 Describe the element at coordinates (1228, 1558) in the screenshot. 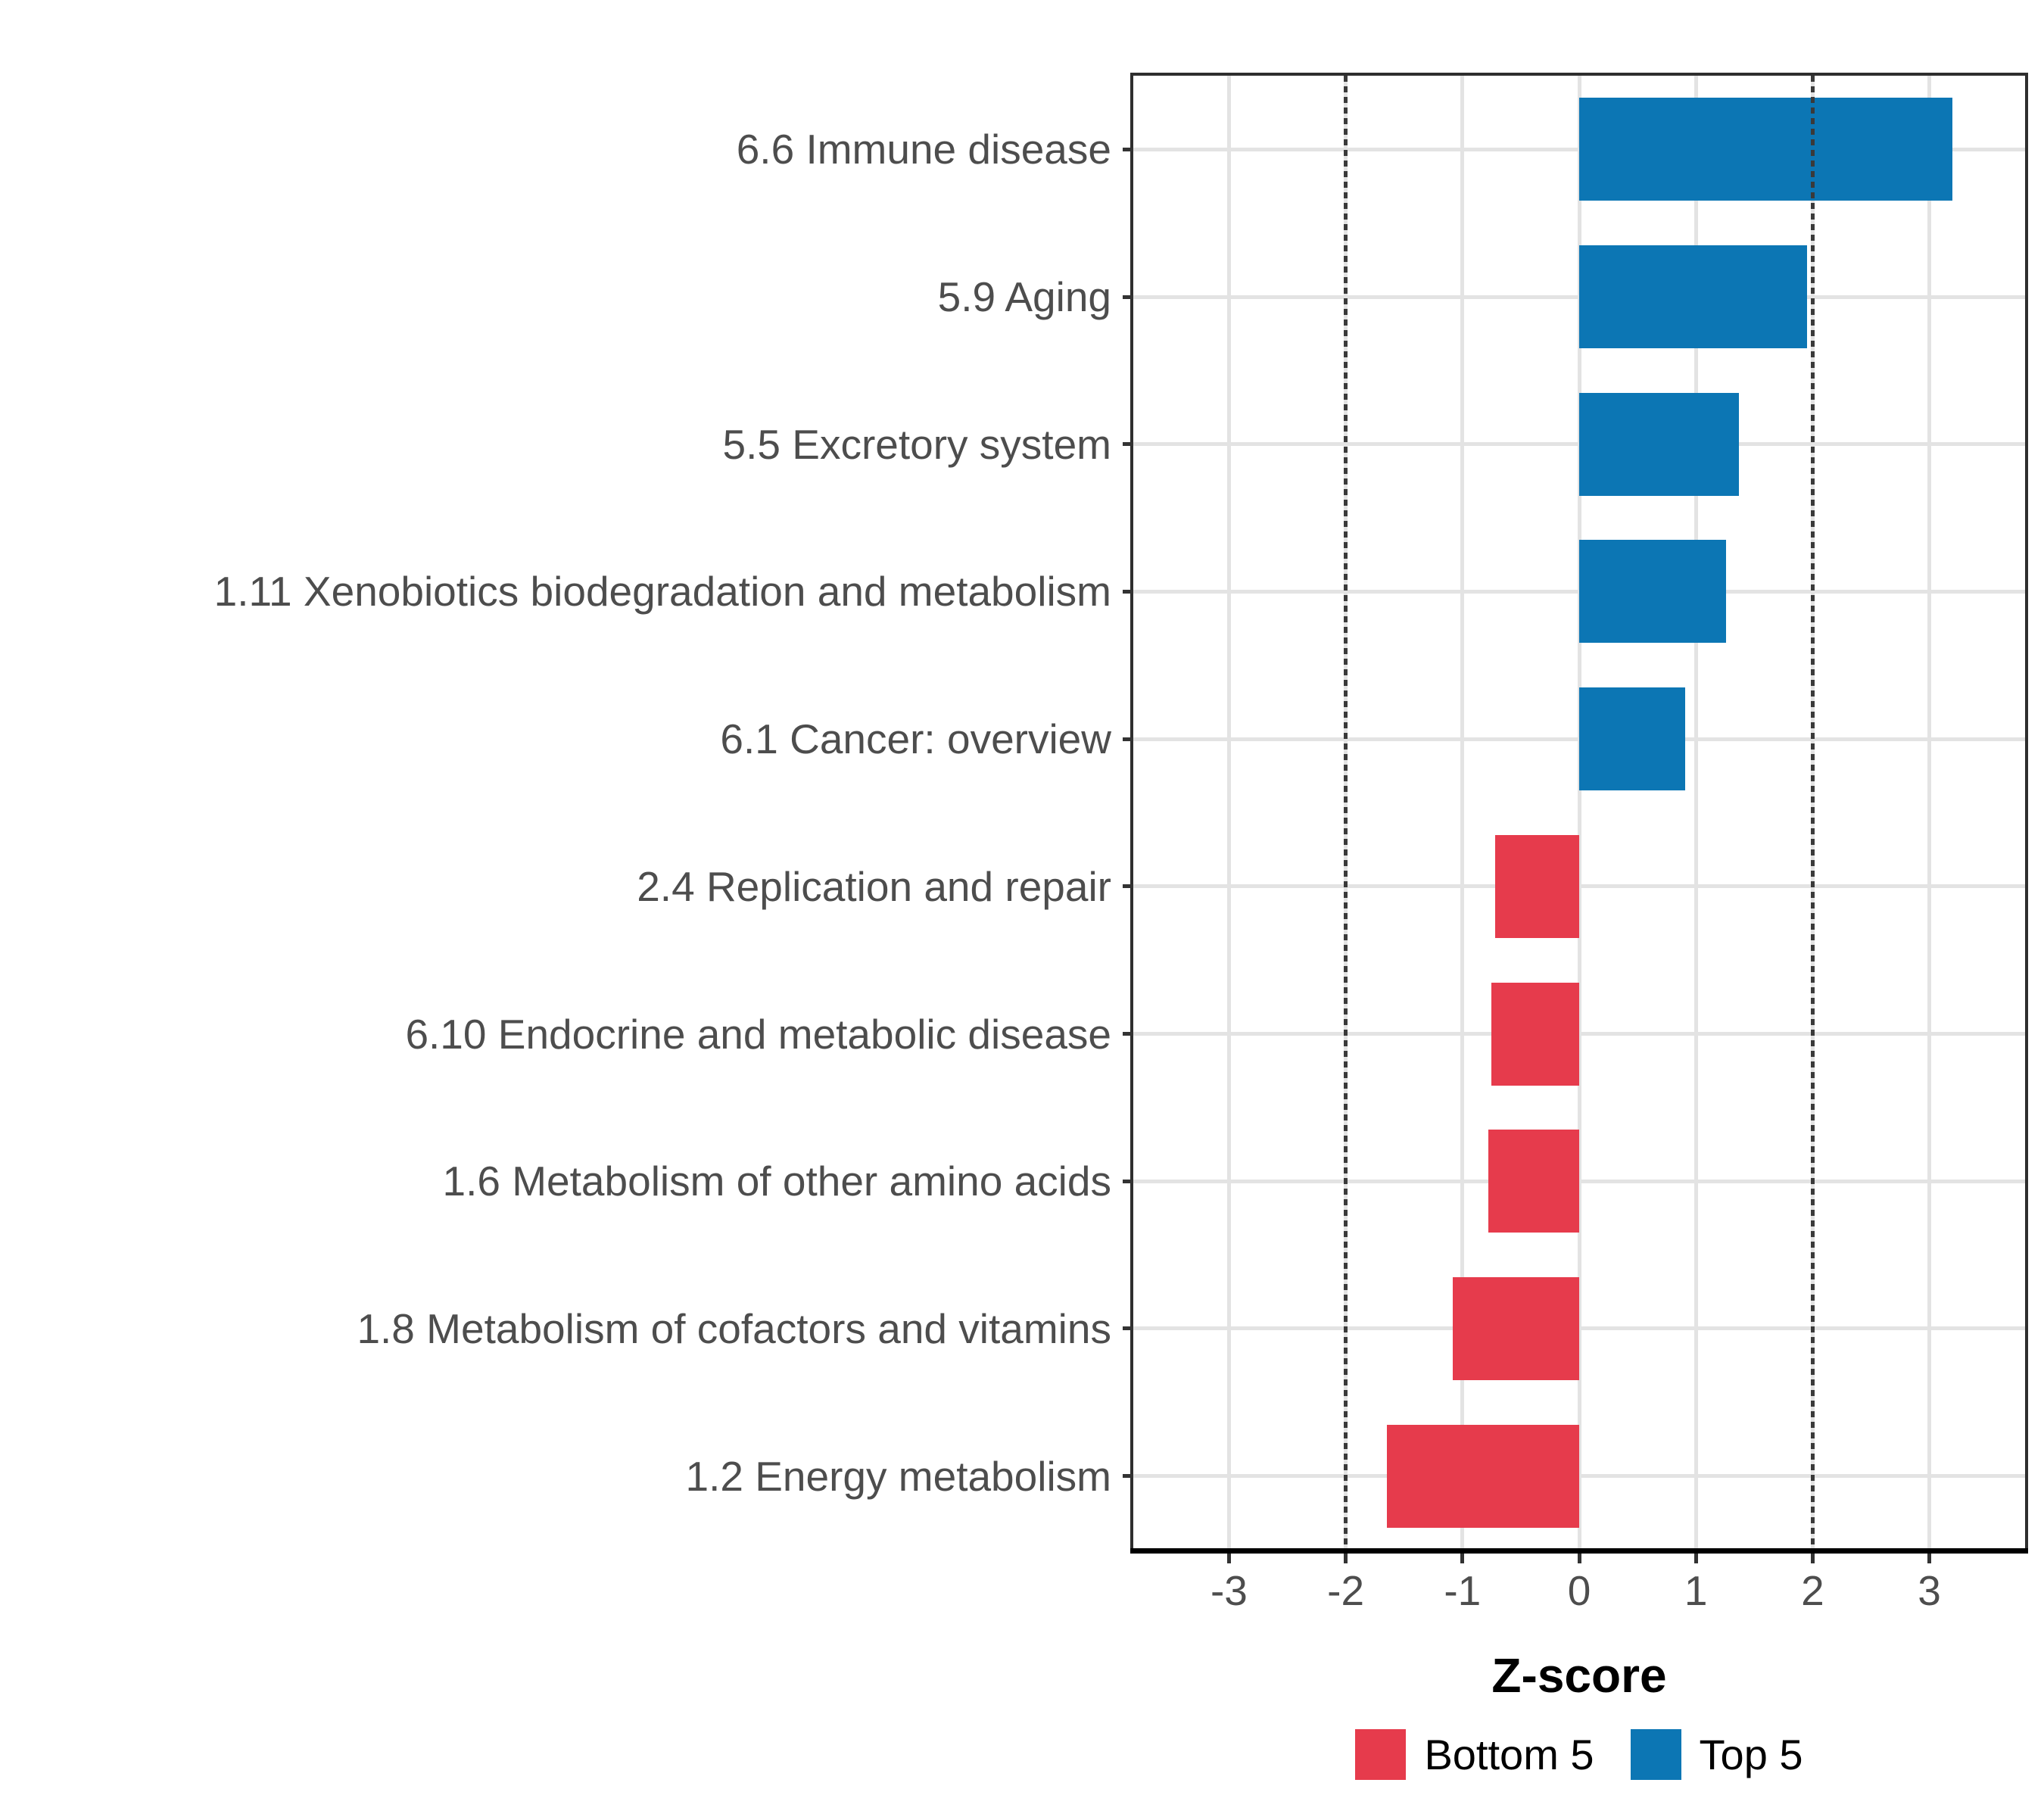

I see `x-tick--3` at that location.